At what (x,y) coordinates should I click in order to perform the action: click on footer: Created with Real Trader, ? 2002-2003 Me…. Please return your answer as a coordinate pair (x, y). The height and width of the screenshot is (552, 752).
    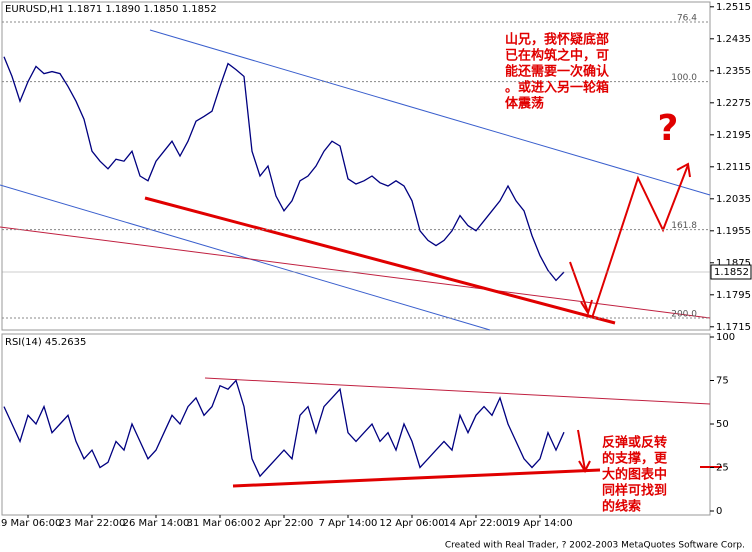
    Looking at the image, I should click on (595, 546).